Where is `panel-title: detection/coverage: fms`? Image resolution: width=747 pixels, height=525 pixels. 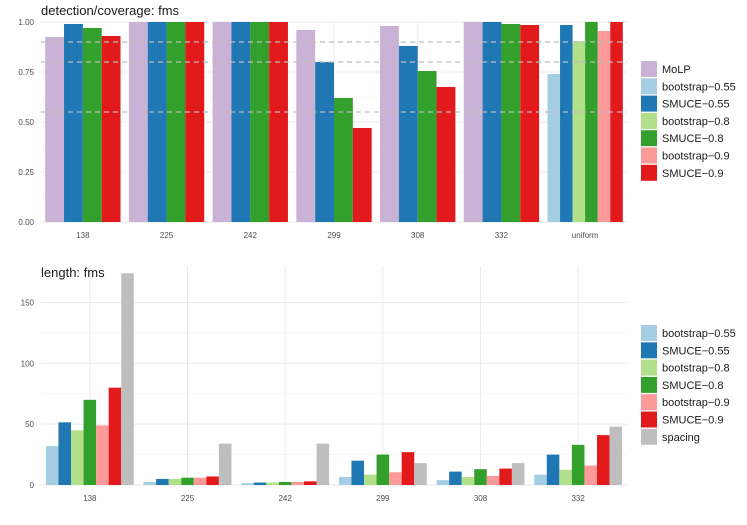 panel-title: detection/coverage: fms is located at coordinates (110, 10).